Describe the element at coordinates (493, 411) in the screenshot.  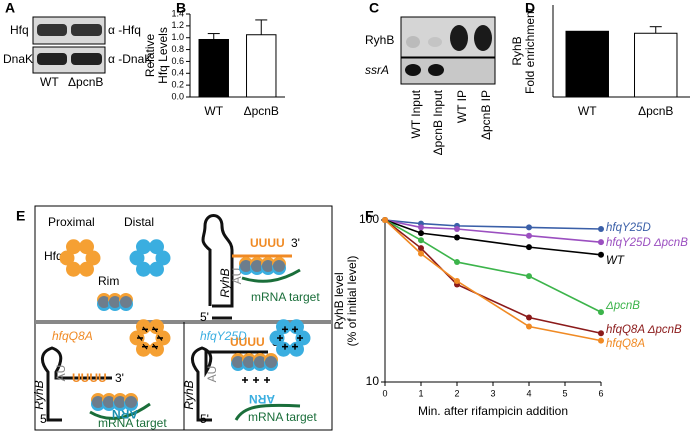
I see `x-axis-label: Min. after rifampicin addition` at that location.